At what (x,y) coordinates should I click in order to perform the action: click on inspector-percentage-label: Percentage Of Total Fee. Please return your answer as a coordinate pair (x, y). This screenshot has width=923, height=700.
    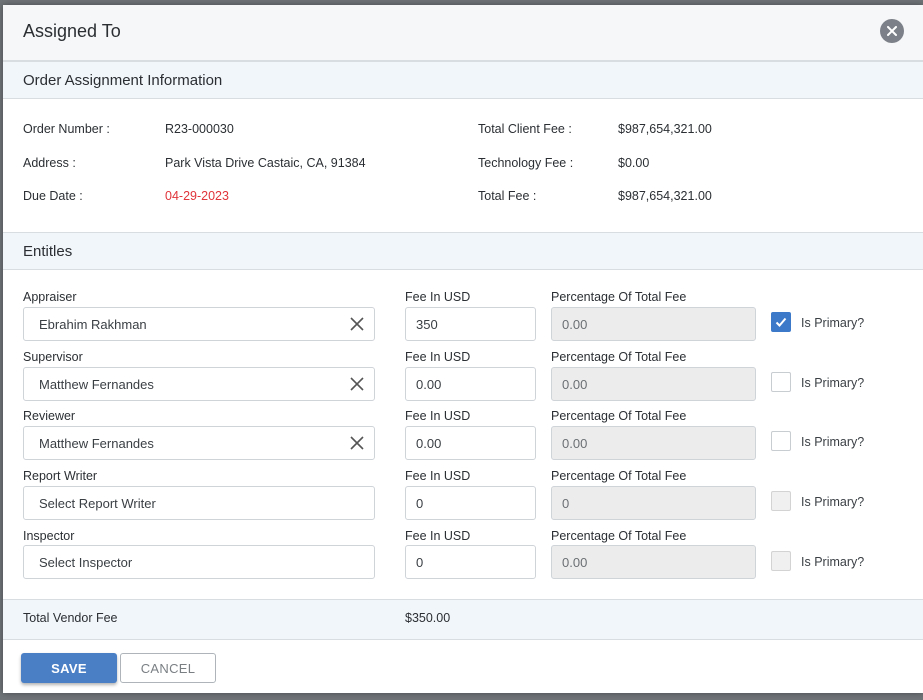
    Looking at the image, I should click on (619, 536).